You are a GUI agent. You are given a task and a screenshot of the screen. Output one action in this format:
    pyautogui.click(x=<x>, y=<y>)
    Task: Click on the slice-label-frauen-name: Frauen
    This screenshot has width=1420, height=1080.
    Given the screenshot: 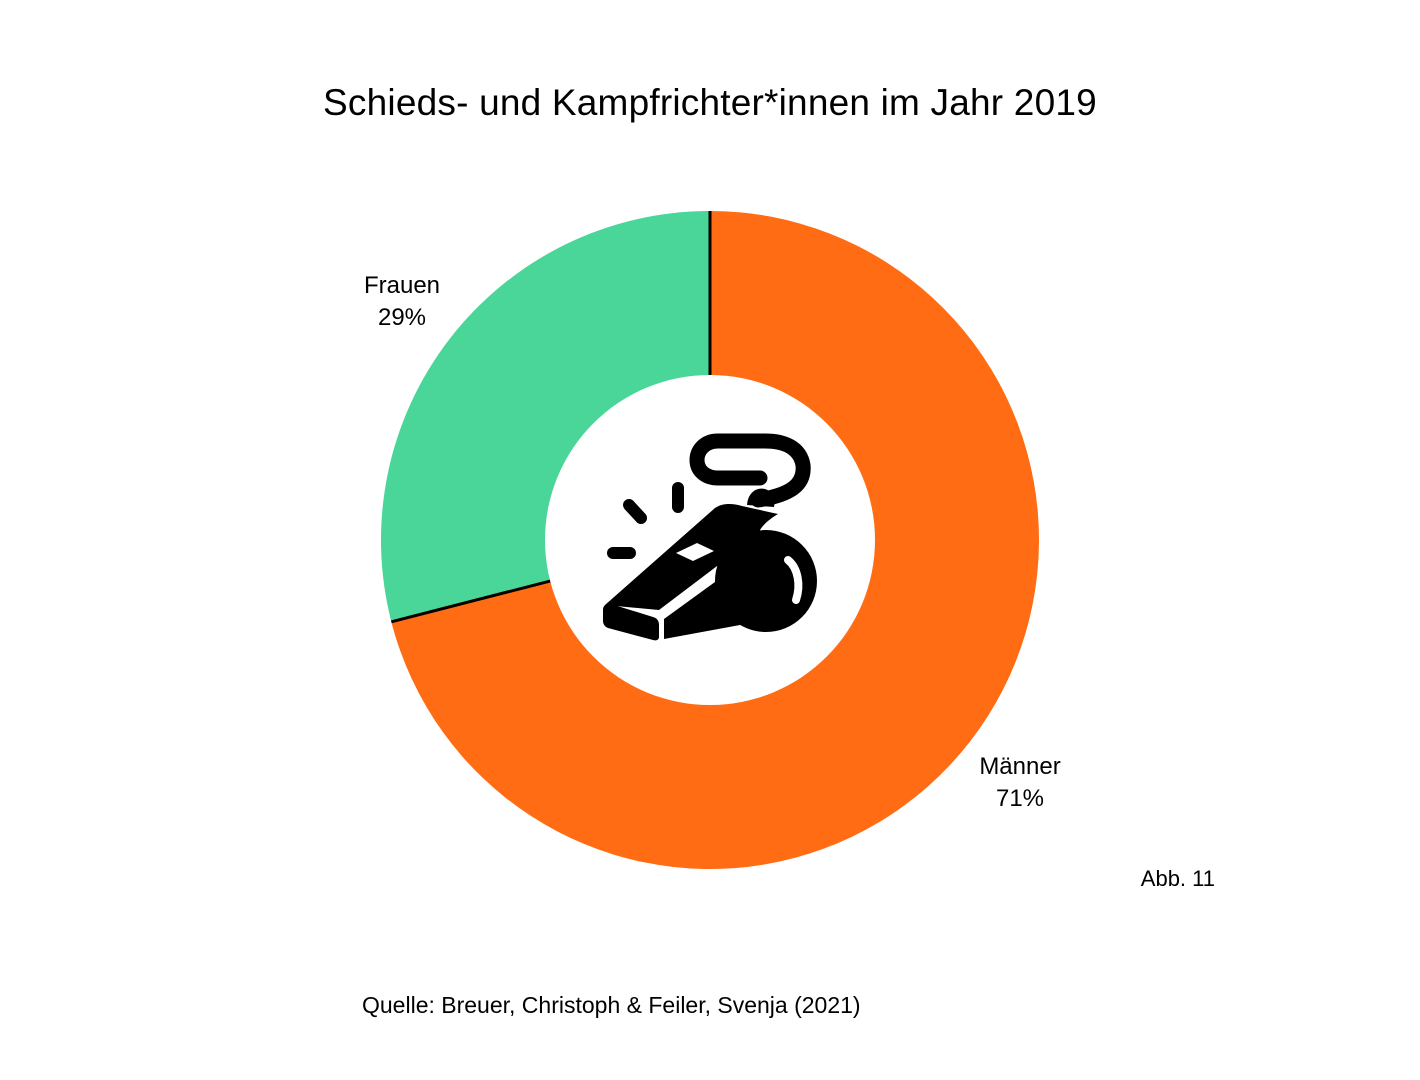 What is the action you would take?
    pyautogui.click(x=402, y=285)
    